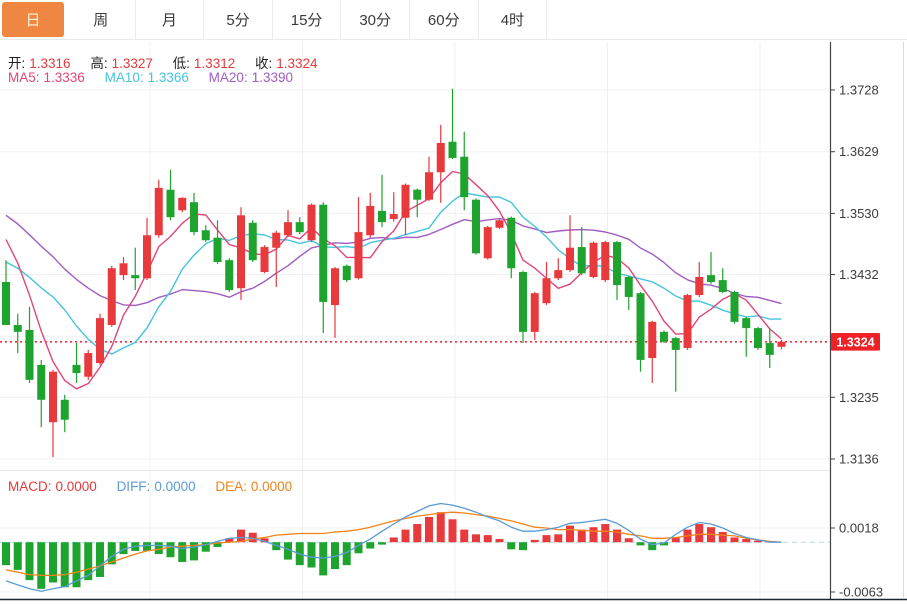  I want to click on axis-label: 1.3530, so click(859, 213).